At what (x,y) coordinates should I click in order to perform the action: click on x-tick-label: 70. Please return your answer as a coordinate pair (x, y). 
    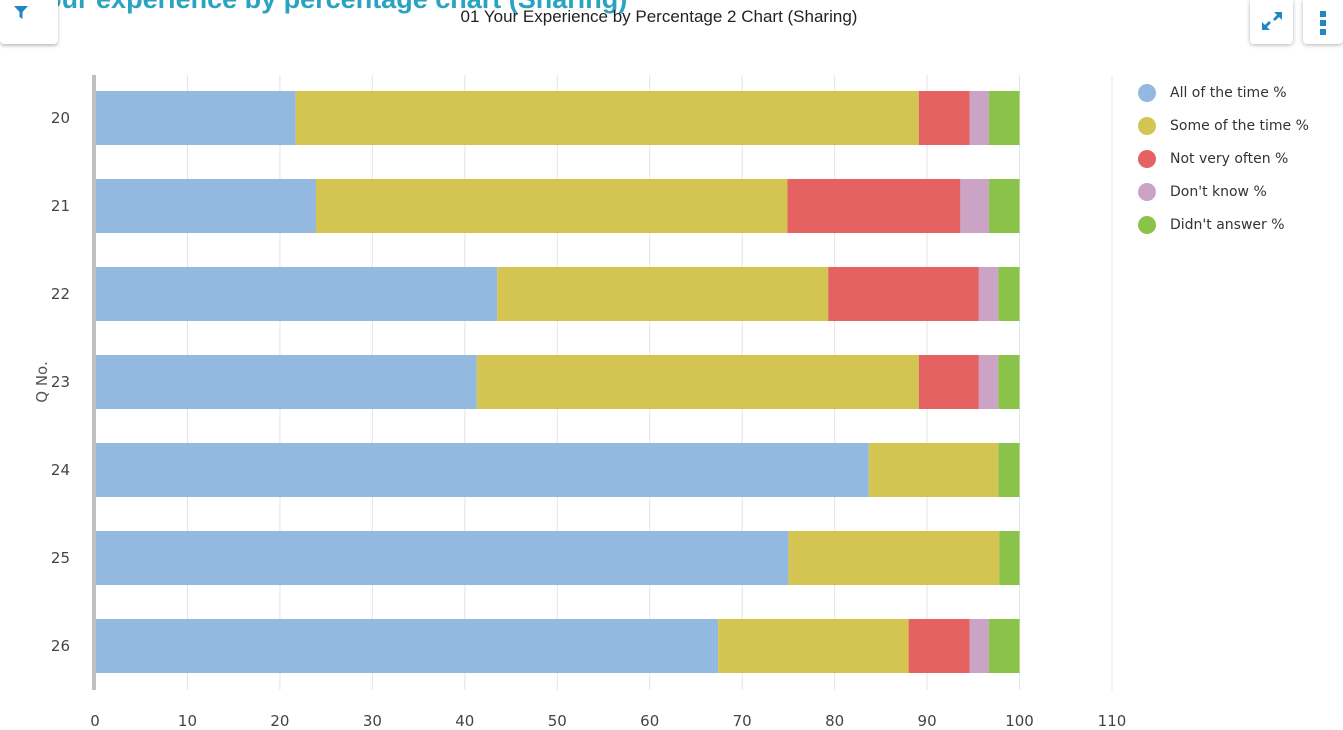
    Looking at the image, I should click on (742, 721).